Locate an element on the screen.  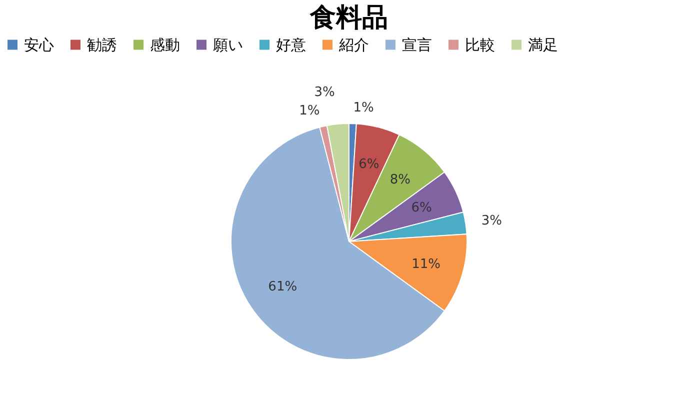
legend-label: 勧誘 is located at coordinates (102, 45).